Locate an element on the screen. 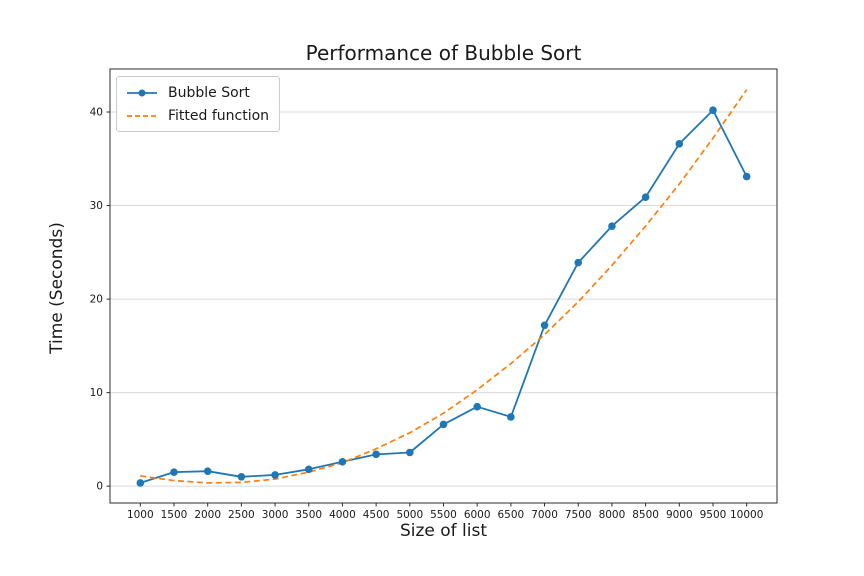 This screenshot has width=864, height=576. legend-entry-fitted-function: Fitted function is located at coordinates (197, 115).